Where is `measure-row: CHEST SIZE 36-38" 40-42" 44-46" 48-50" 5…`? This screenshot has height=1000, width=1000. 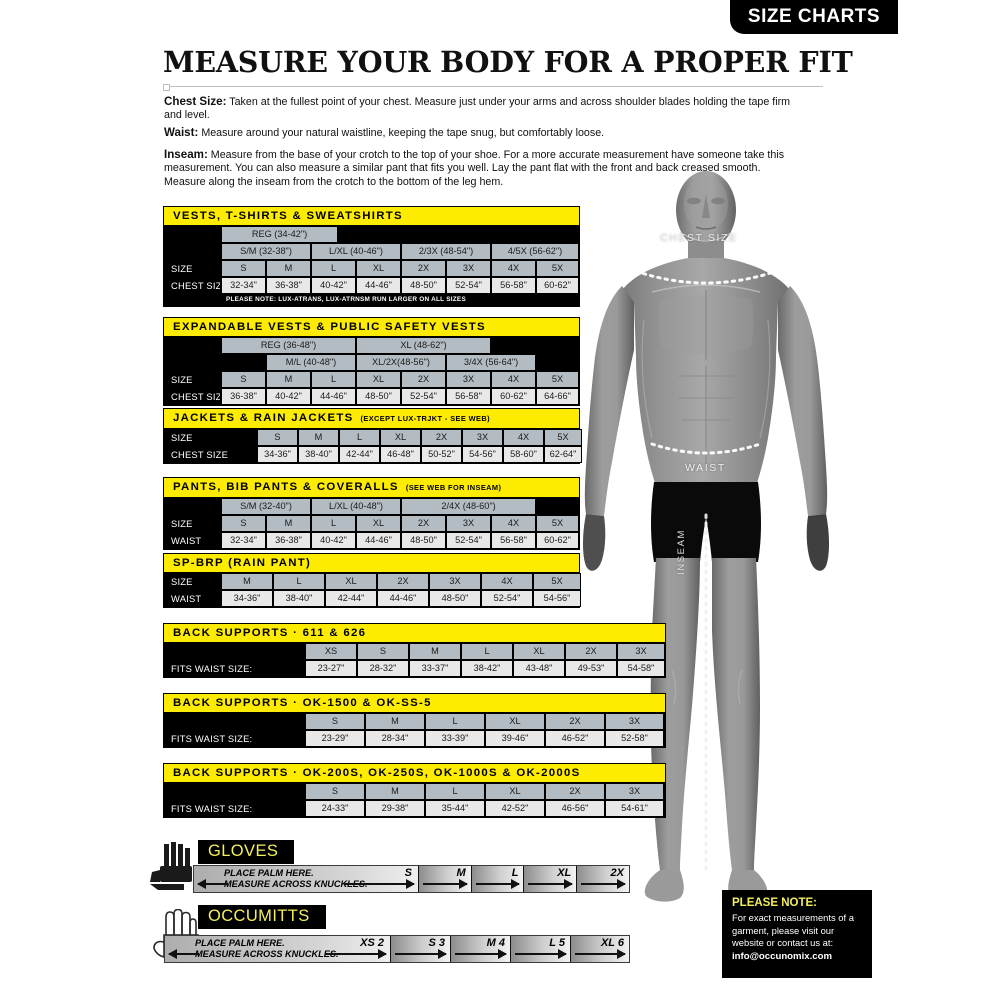 measure-row: CHEST SIZE 36-38" 40-42" 44-46" 48-50" 5… is located at coordinates (371, 396).